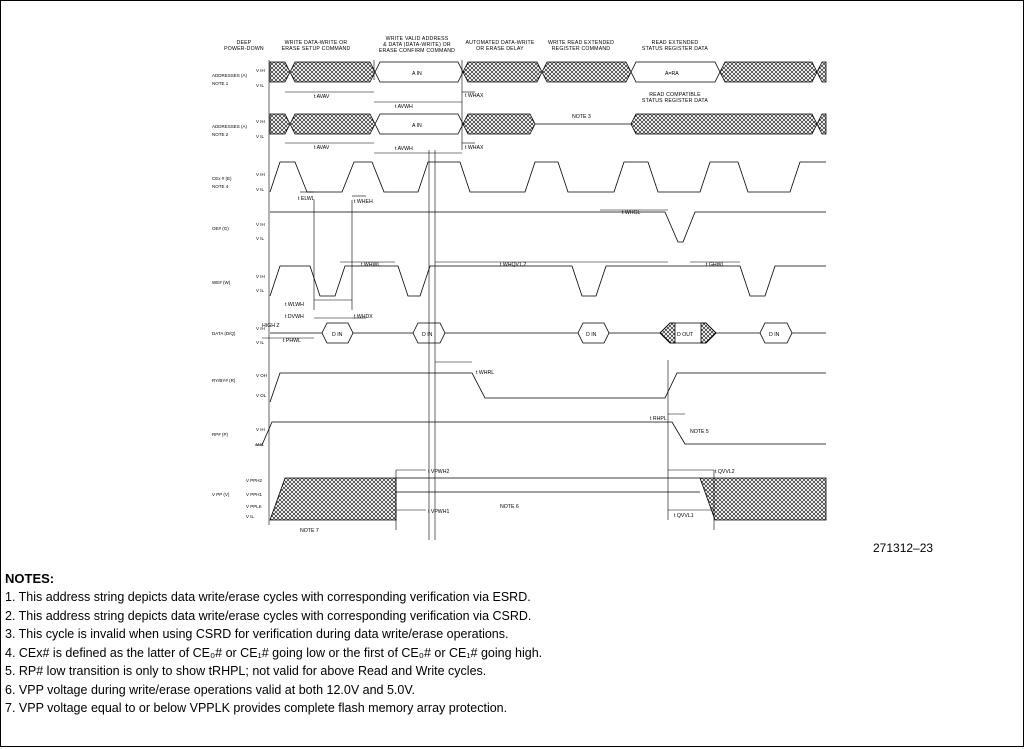 This screenshot has height=749, width=1026. I want to click on timing-phwl: t PHWL, so click(292, 341).